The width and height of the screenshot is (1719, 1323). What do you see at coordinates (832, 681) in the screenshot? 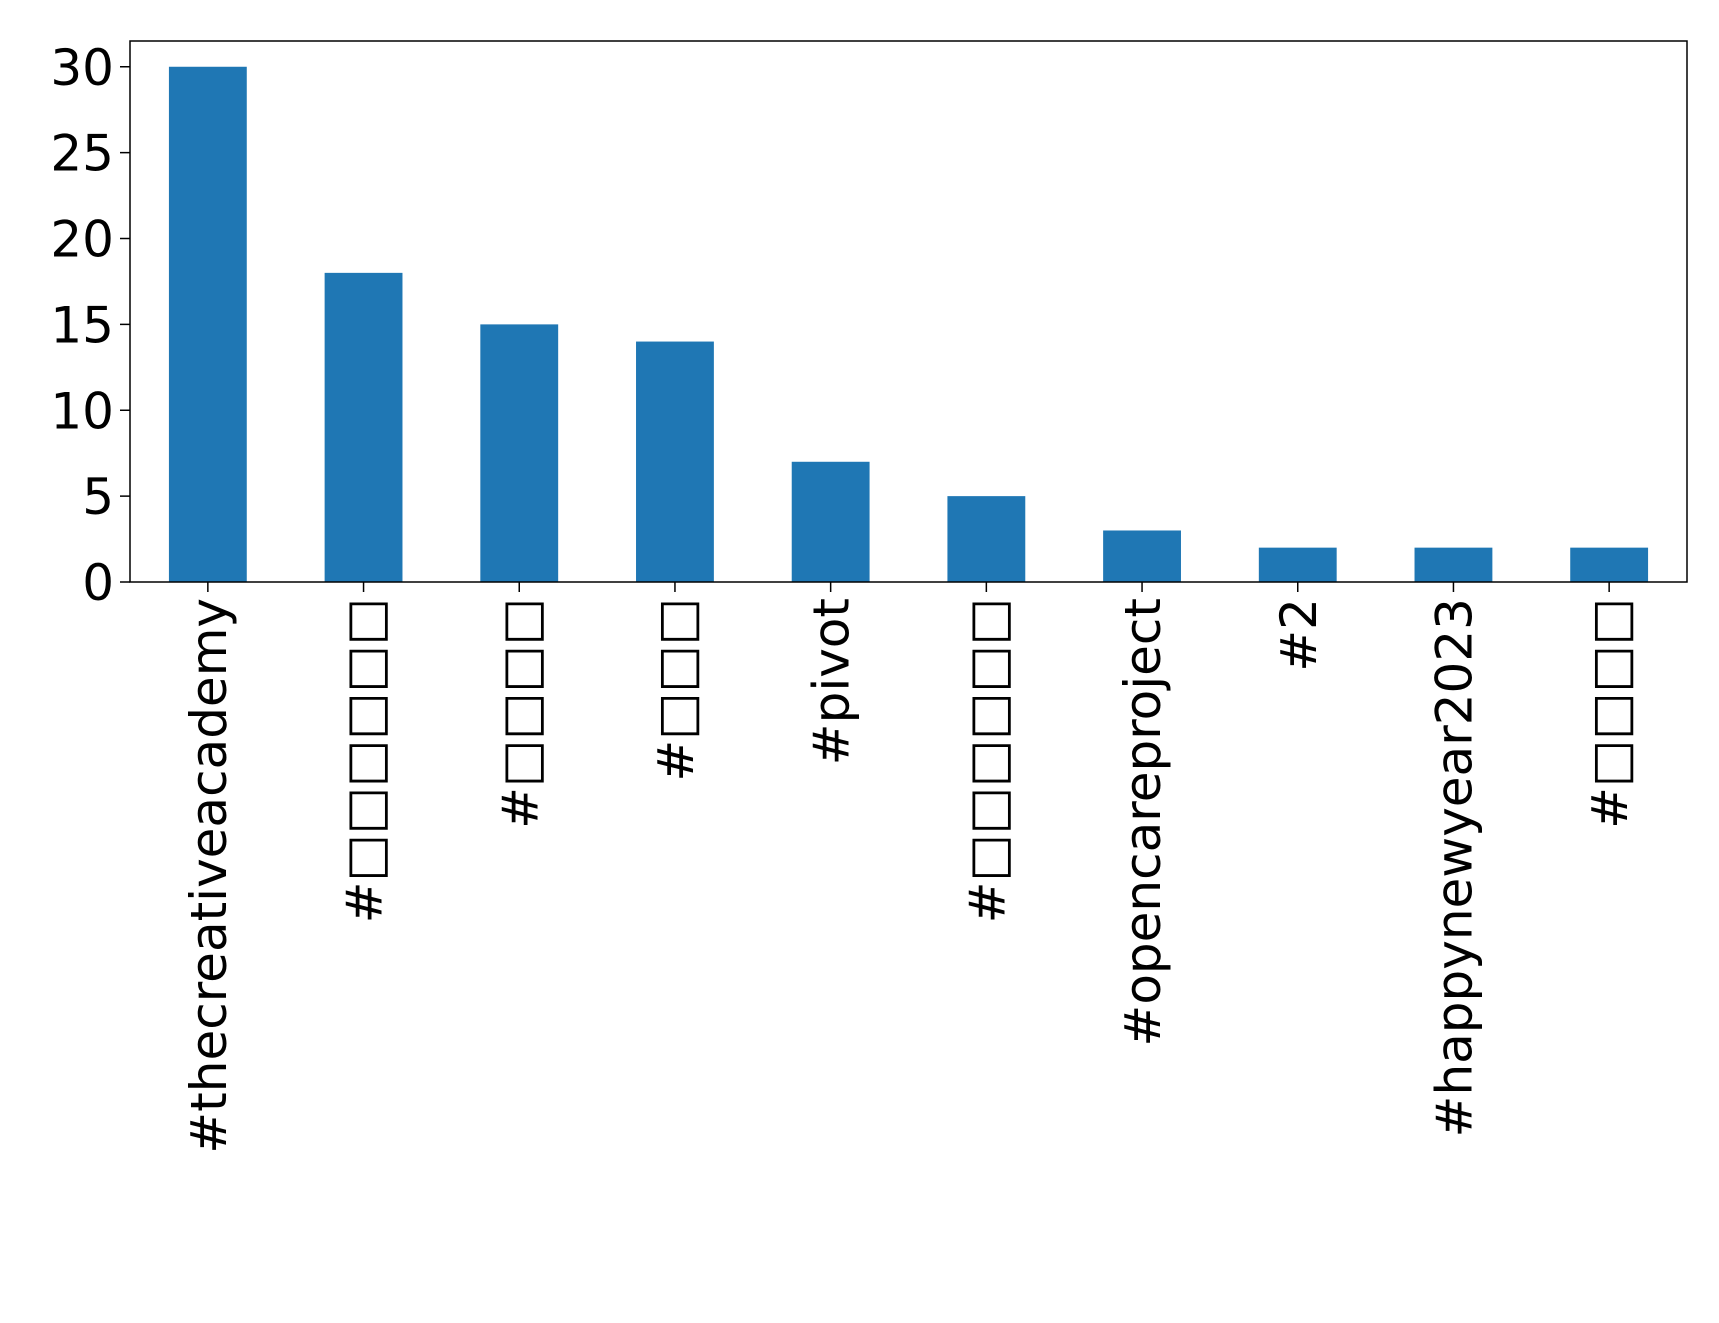
I see `x-tick-label: #pivot` at bounding box center [832, 681].